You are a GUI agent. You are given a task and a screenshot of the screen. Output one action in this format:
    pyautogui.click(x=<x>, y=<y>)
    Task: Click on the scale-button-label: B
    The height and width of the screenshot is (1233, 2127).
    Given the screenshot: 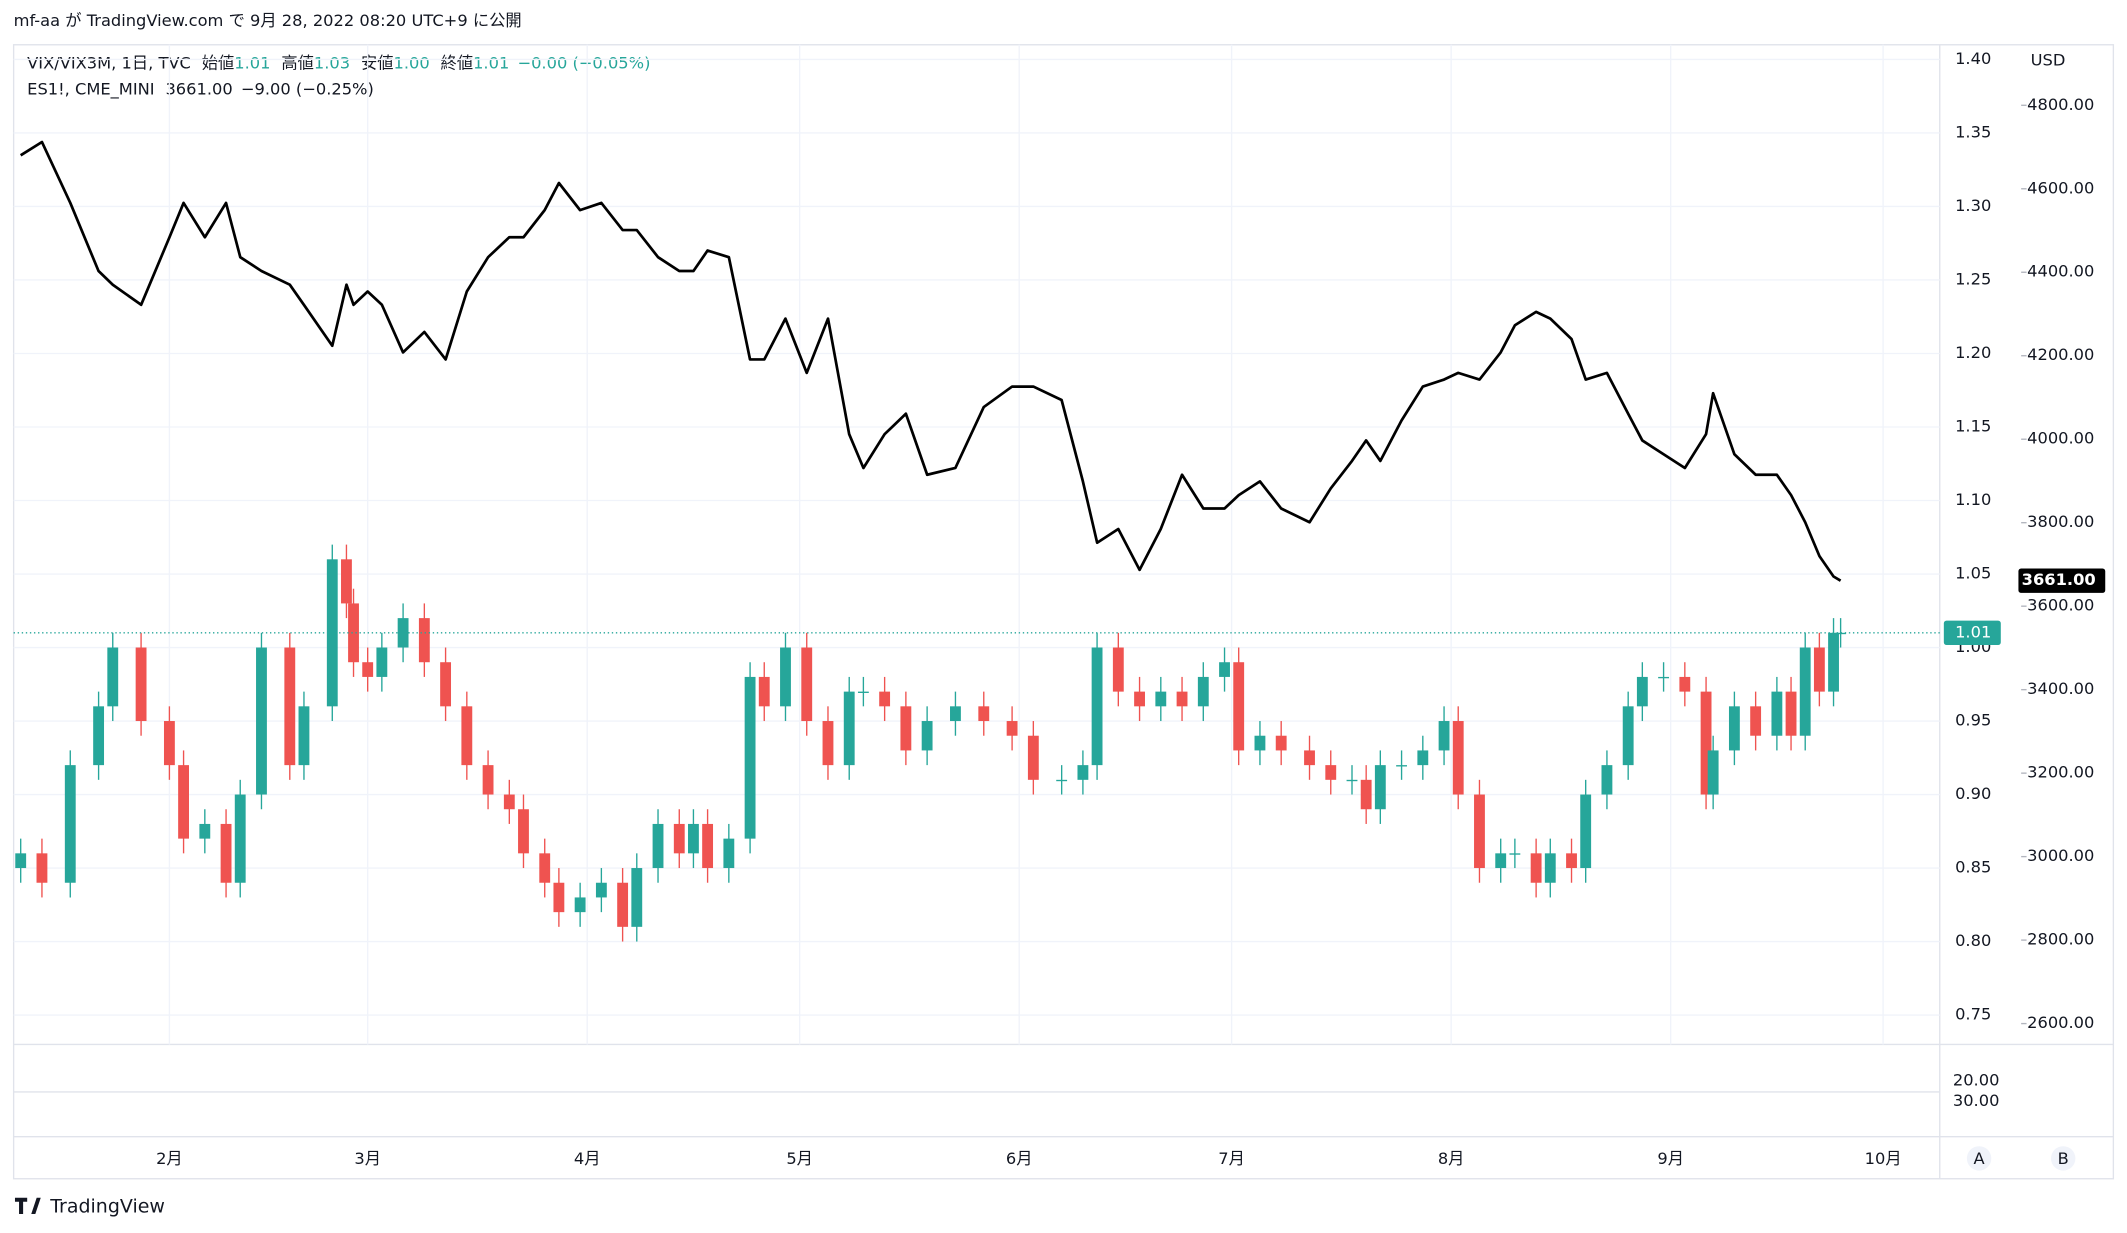 What is the action you would take?
    pyautogui.click(x=2063, y=1158)
    